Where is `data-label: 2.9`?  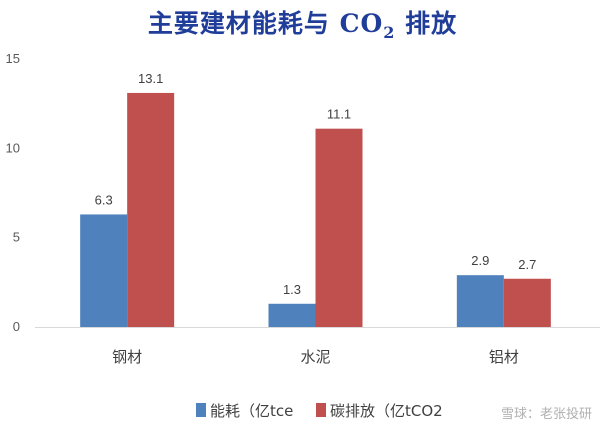
data-label: 2.9 is located at coordinates (480, 260).